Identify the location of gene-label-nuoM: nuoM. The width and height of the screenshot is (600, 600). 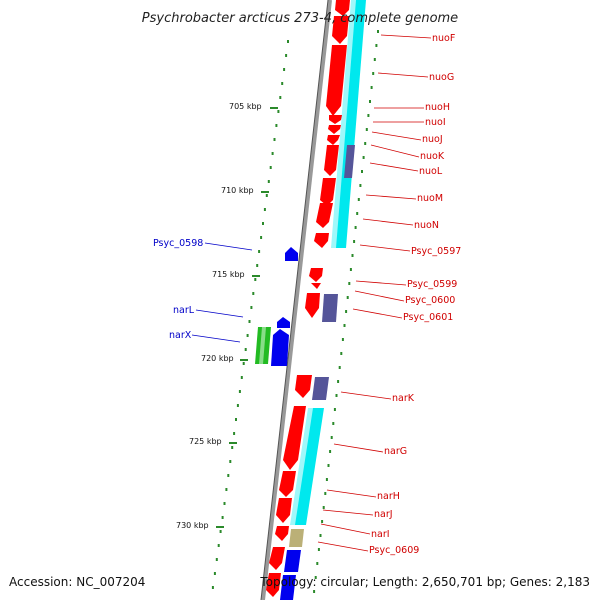
(430, 198).